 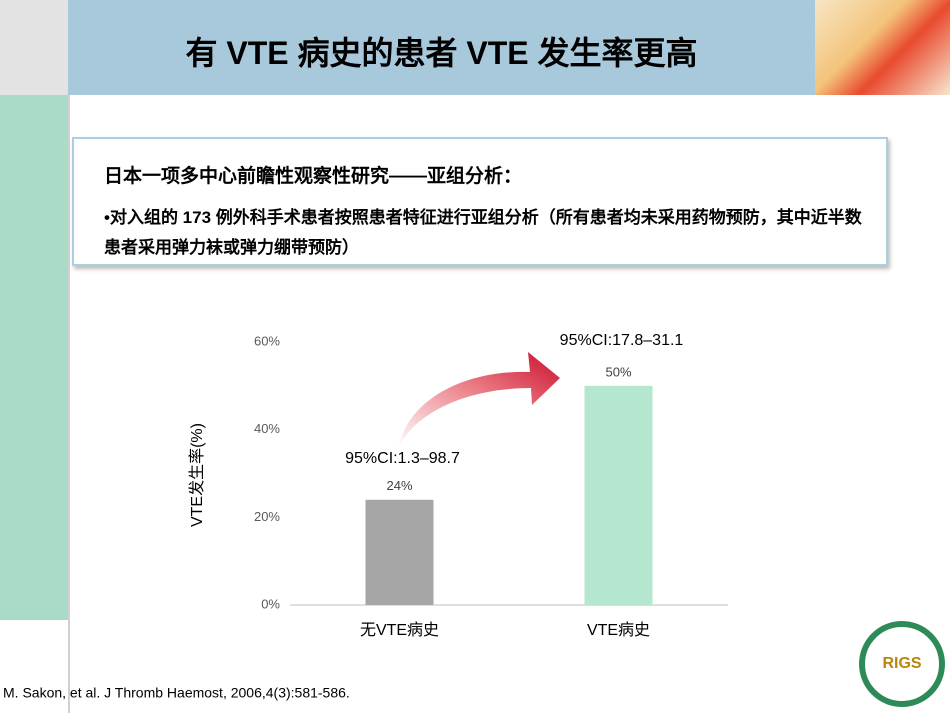 What do you see at coordinates (197, 475) in the screenshot?
I see `y-axis-label: VTE发生率(%)` at bounding box center [197, 475].